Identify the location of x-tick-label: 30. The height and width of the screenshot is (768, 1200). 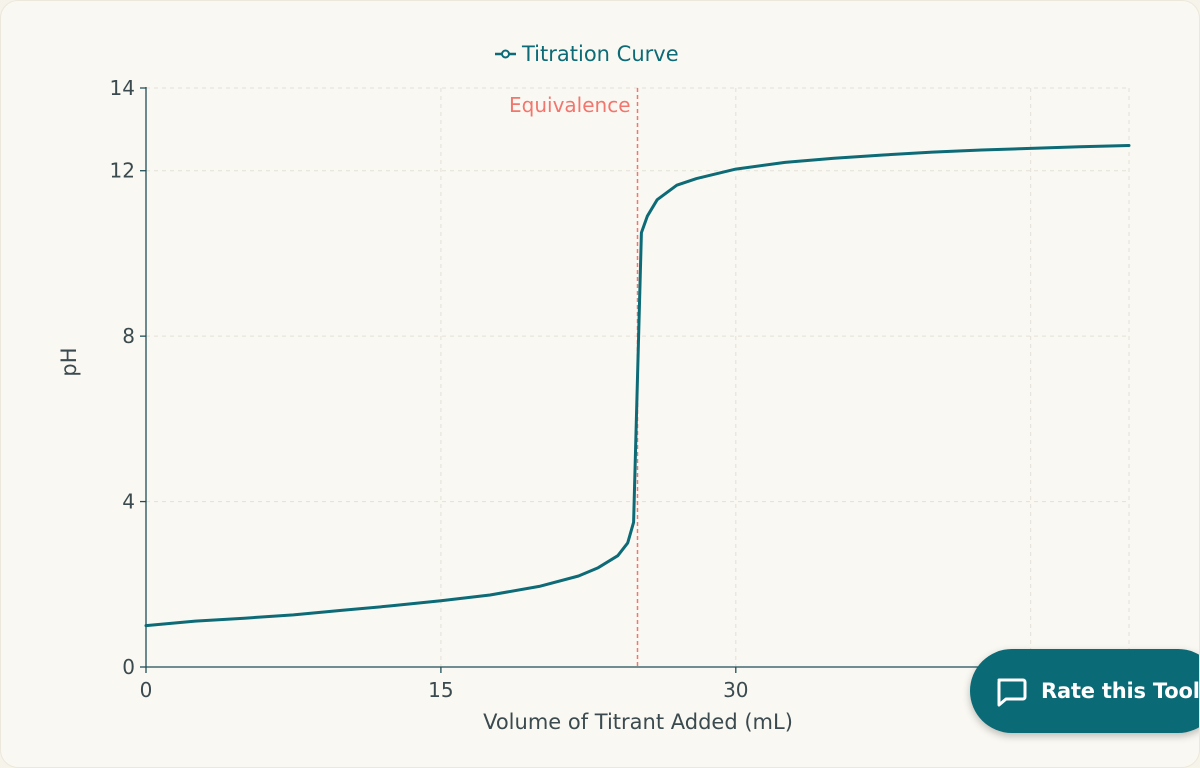
(735, 690).